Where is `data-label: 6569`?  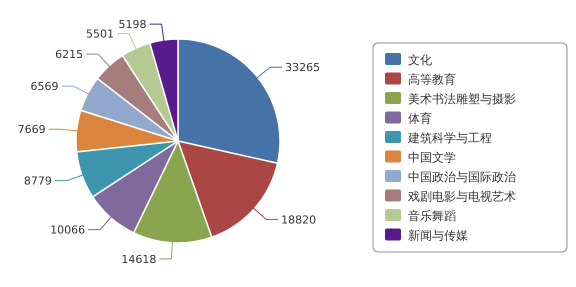 data-label: 6569 is located at coordinates (44, 87).